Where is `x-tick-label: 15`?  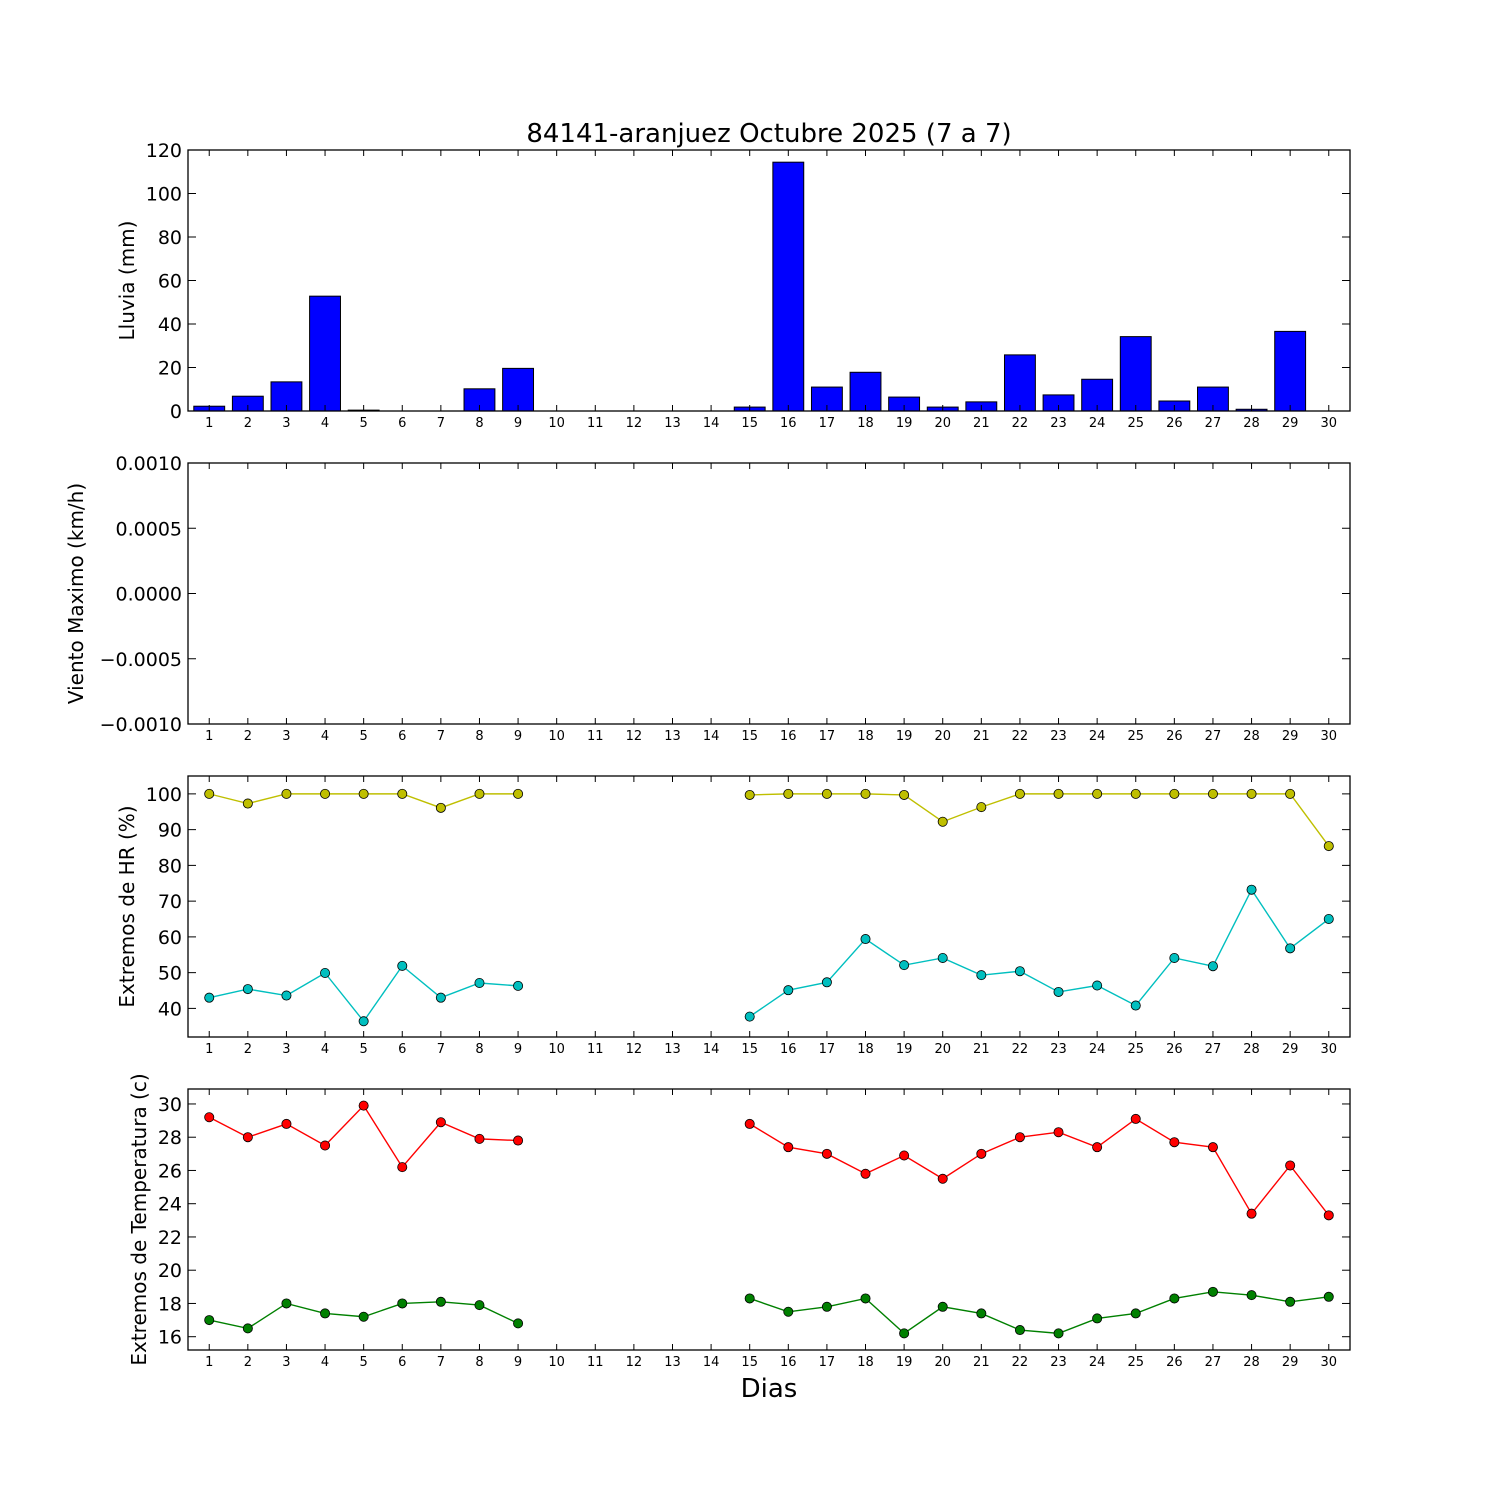 x-tick-label: 15 is located at coordinates (749, 1049).